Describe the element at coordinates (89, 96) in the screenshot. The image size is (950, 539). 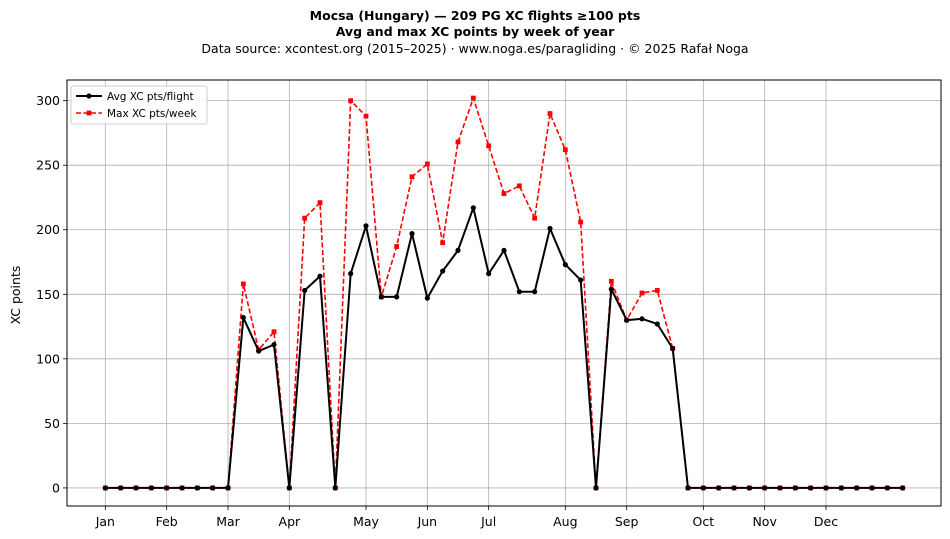
I see `legend-marker-avg` at that location.